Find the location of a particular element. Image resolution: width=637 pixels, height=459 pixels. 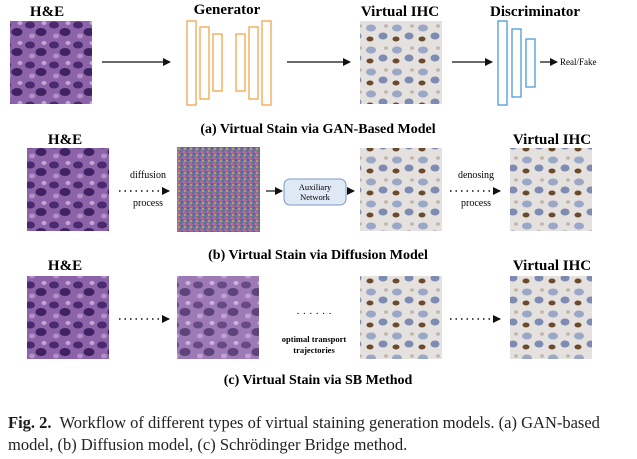

virtual-ihc-label-b: Virtual IHC is located at coordinates (552, 140).